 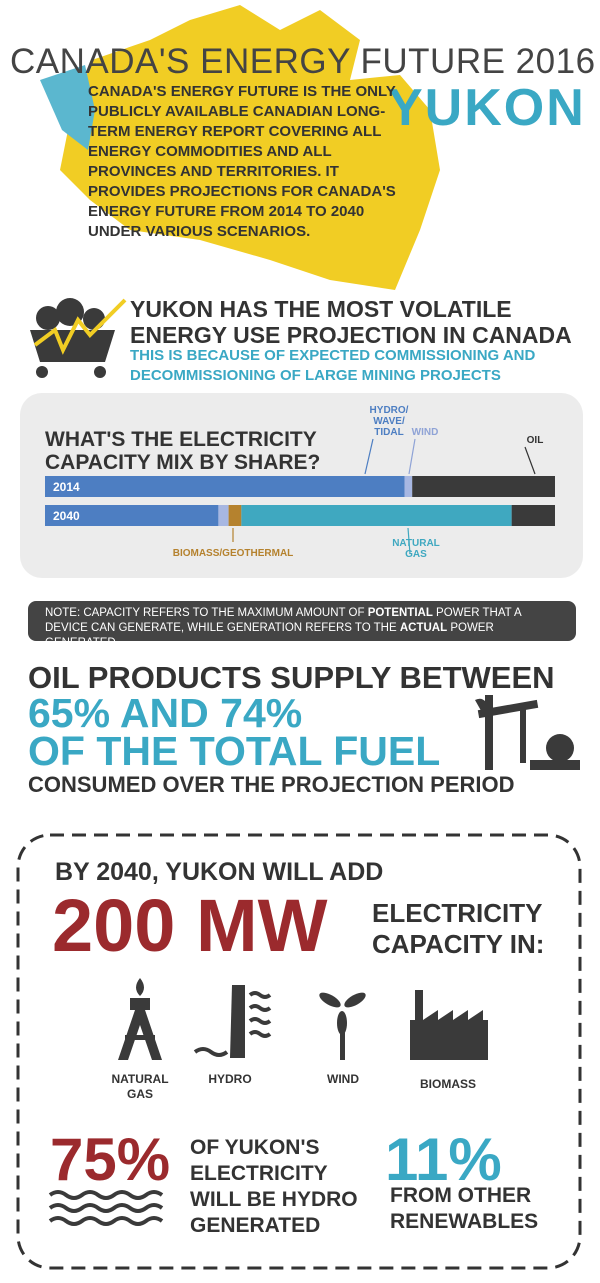 What do you see at coordinates (140, 1019) in the screenshot?
I see `gas-icon` at bounding box center [140, 1019].